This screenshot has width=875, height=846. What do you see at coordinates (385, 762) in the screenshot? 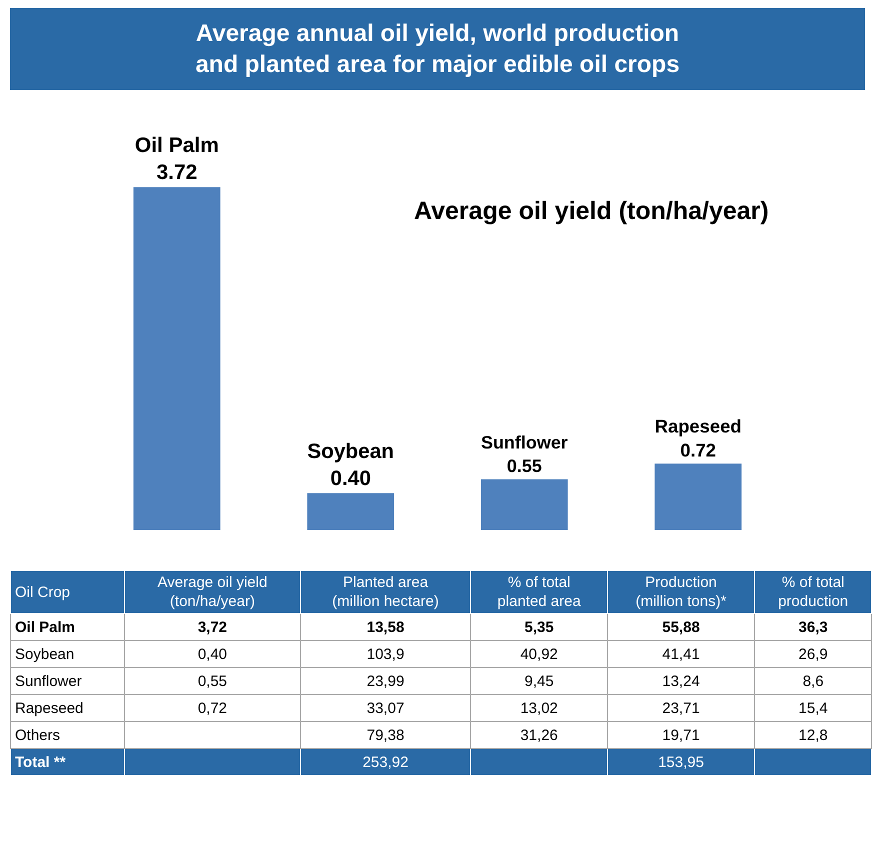
I see `data-label: 253,92` at bounding box center [385, 762].